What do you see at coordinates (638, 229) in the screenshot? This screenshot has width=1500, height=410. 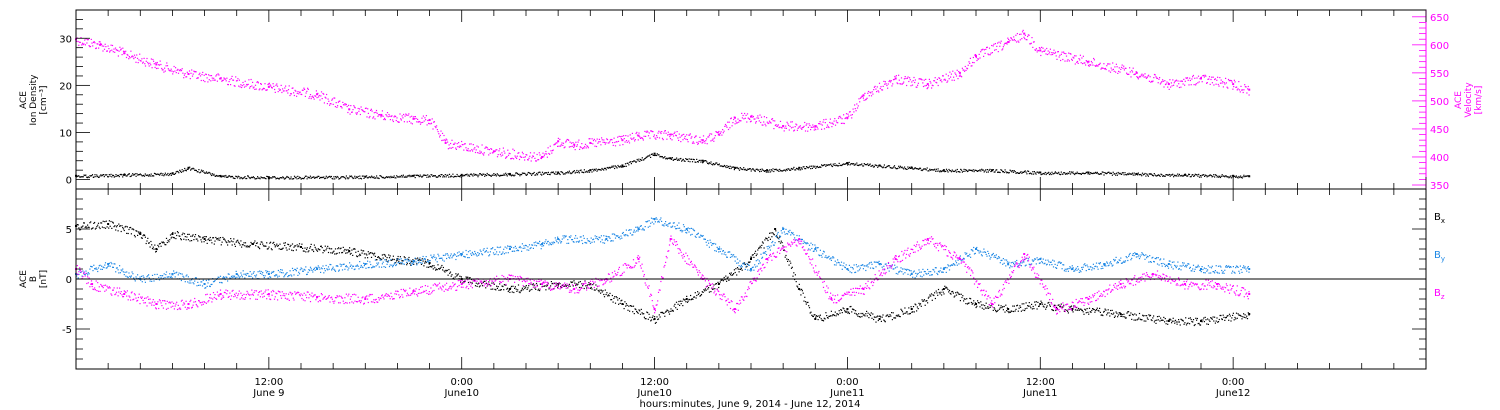 I see `by-series-point` at bounding box center [638, 229].